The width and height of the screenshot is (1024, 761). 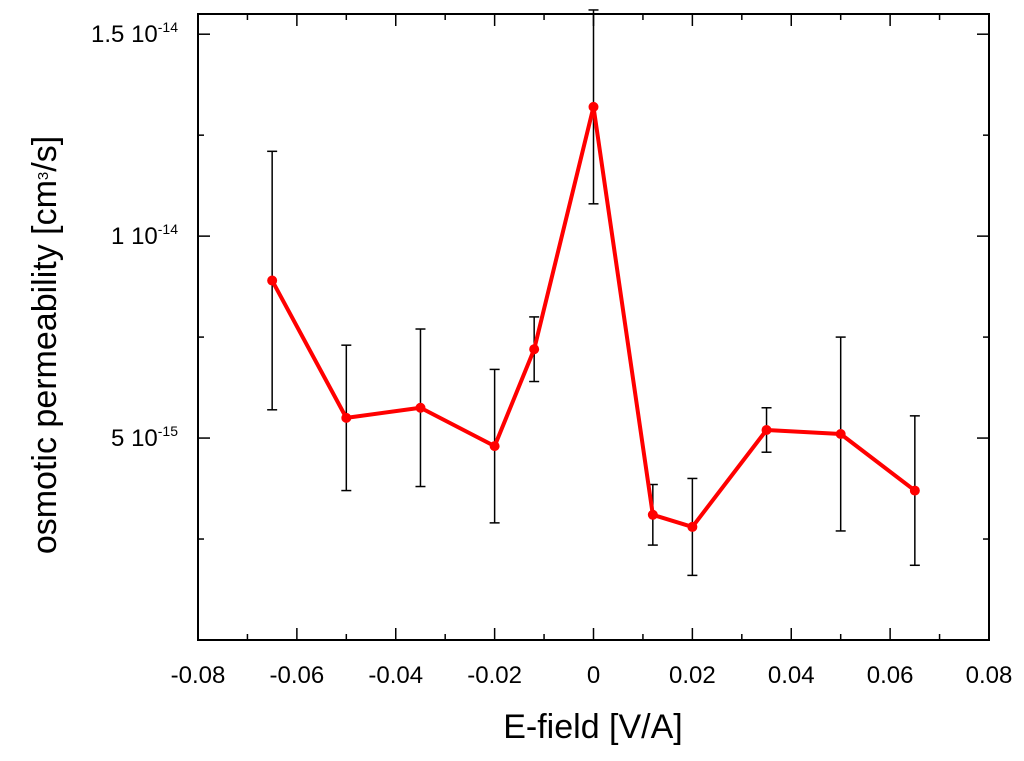 What do you see at coordinates (989, 675) in the screenshot?
I see `x-tick-label: 0.08` at bounding box center [989, 675].